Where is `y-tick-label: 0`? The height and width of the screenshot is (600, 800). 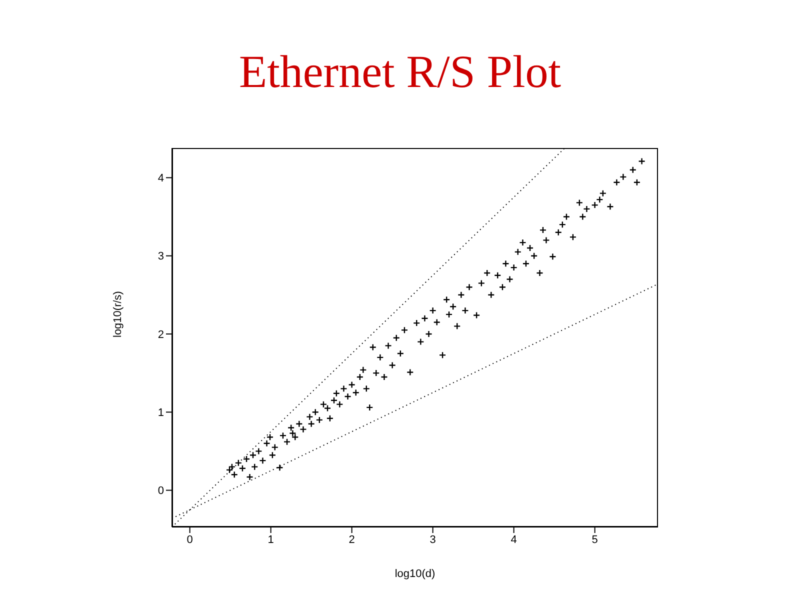
y-tick-label: 0 is located at coordinates (161, 491).